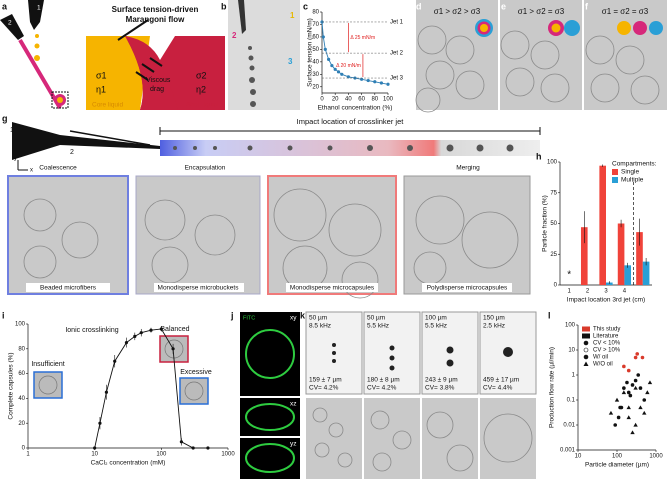 This screenshot has height=479, width=667. I want to click on y-tick-label: 0.001, so click(568, 451).